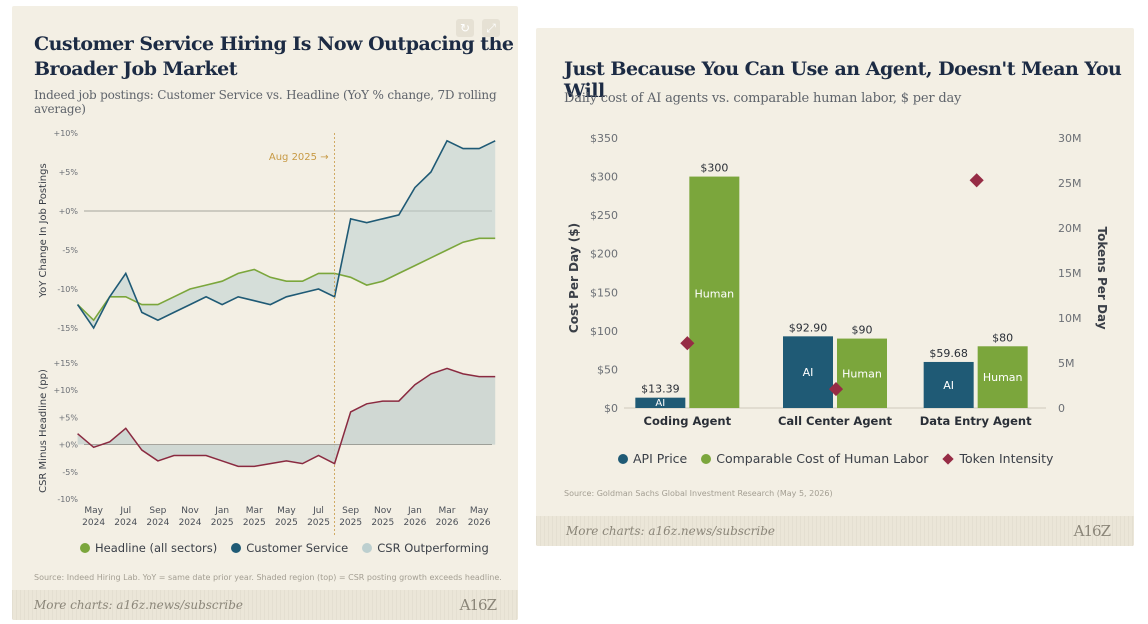 The height and width of the screenshot is (624, 1148). I want to click on x-tick-month: Sep, so click(350, 511).